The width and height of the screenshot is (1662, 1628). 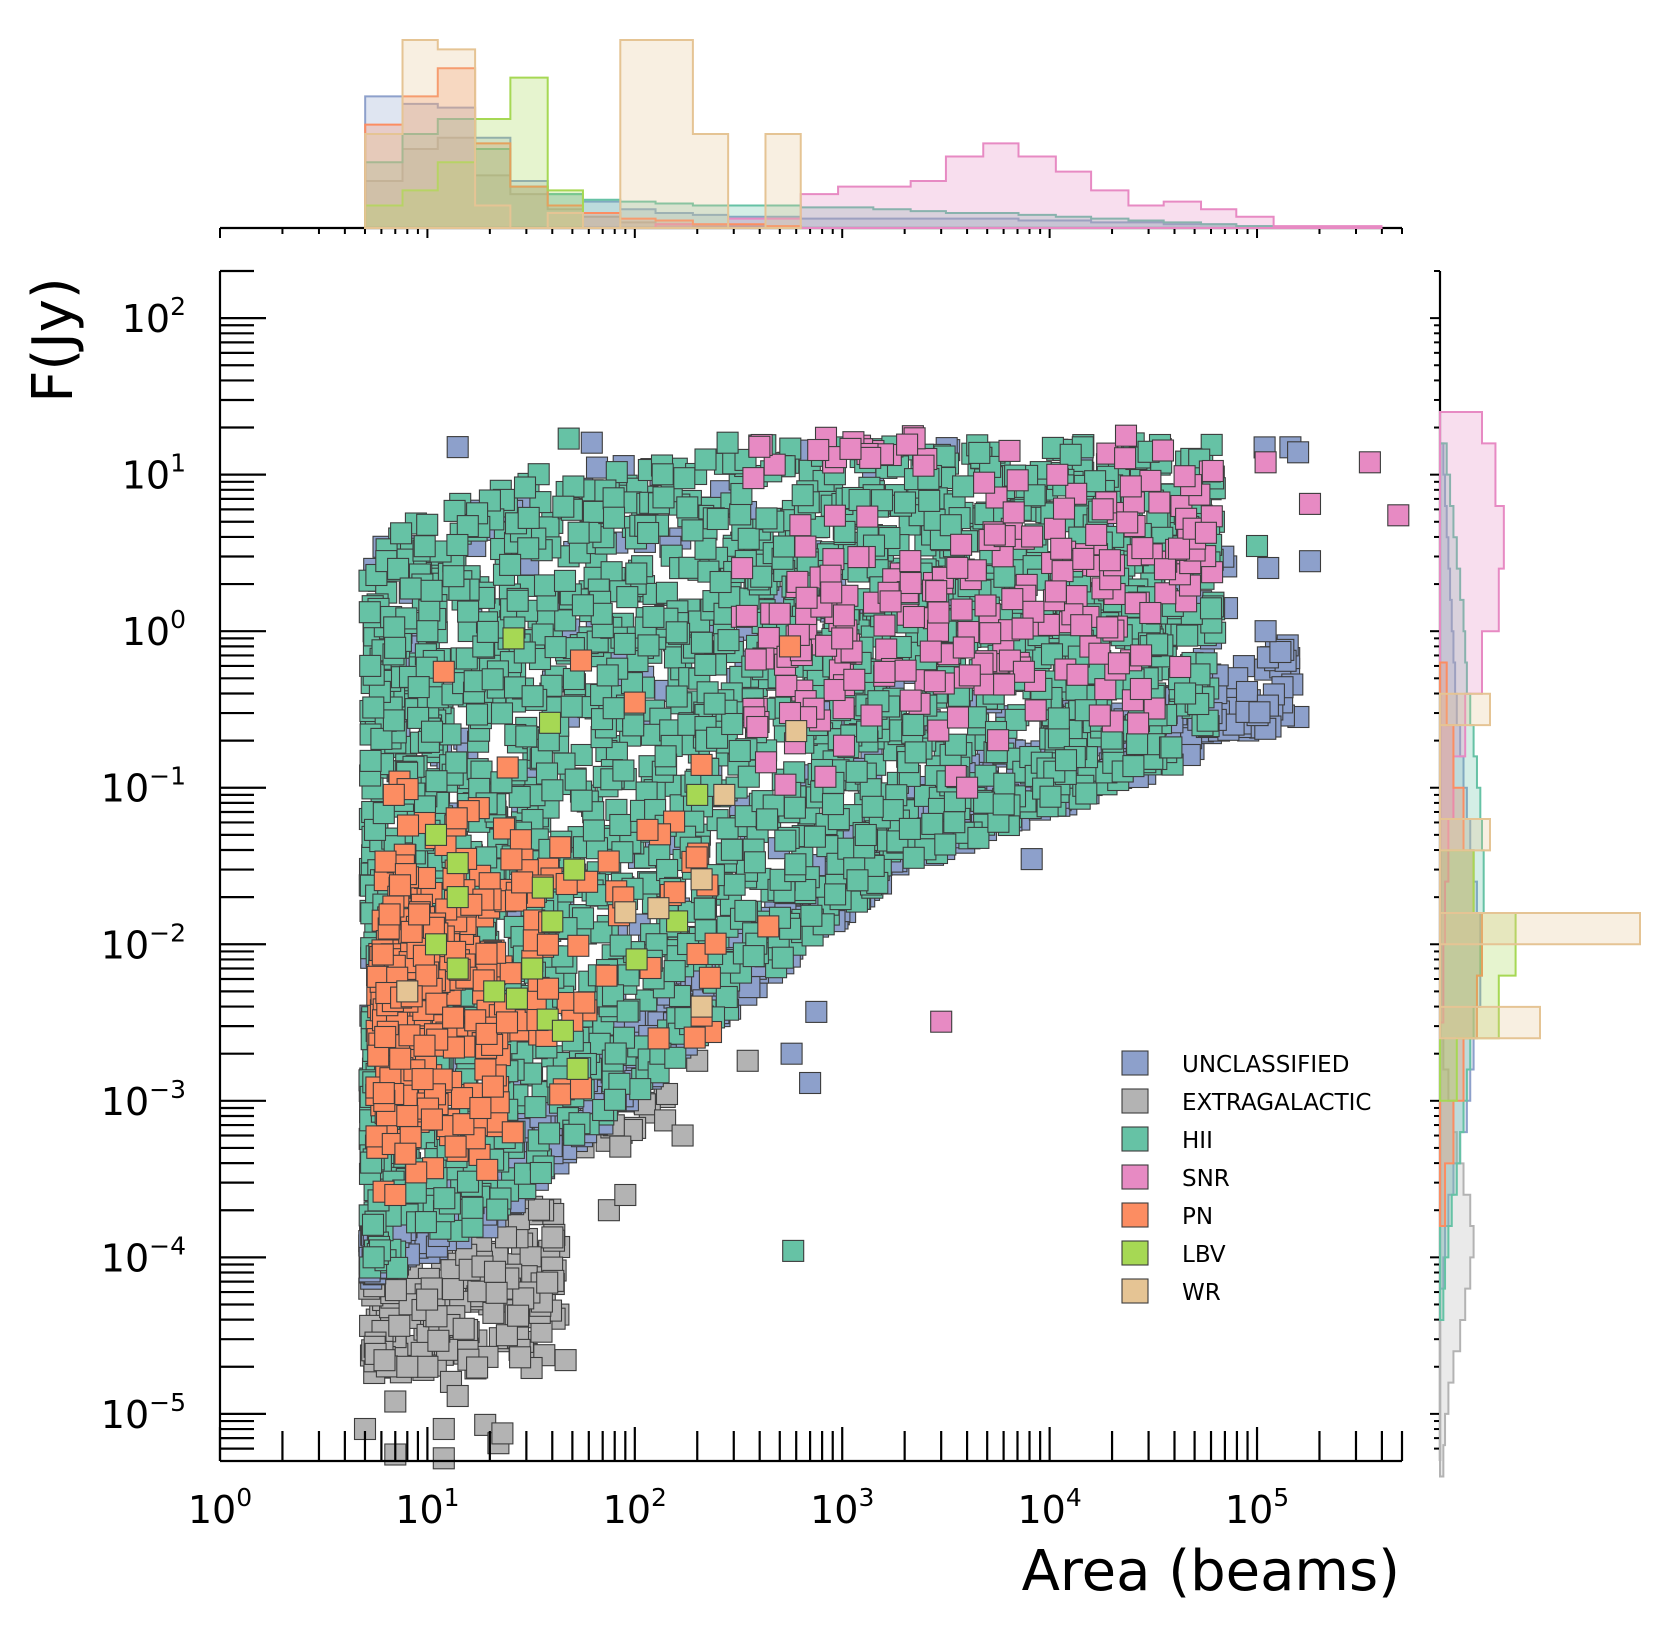 I want to click on series-lbv, so click(x=566, y=853).